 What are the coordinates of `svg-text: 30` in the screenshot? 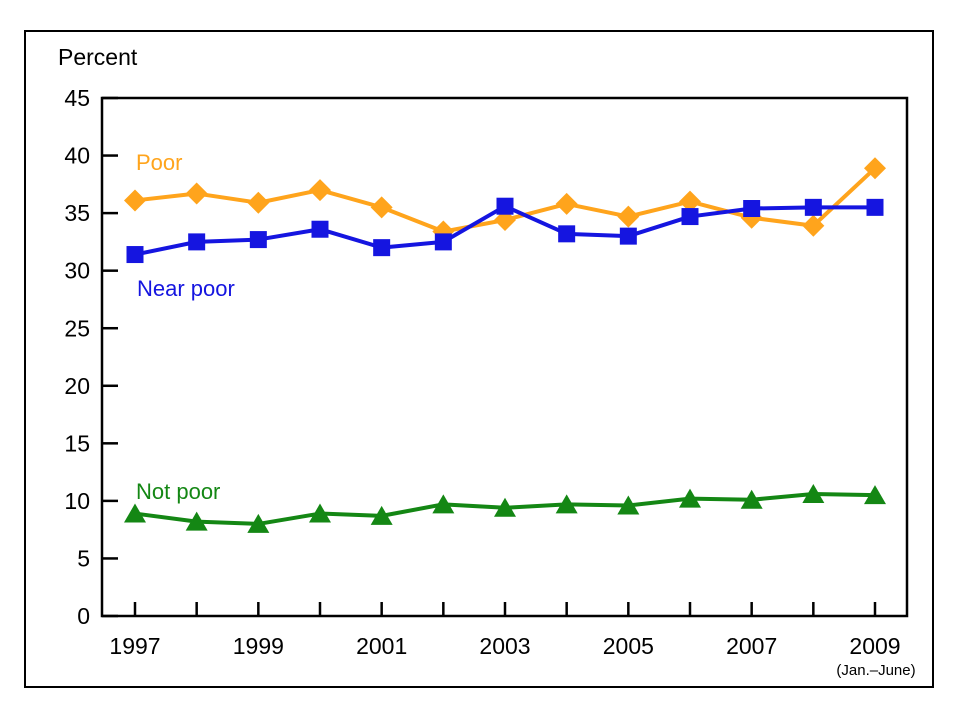 It's located at (77, 271).